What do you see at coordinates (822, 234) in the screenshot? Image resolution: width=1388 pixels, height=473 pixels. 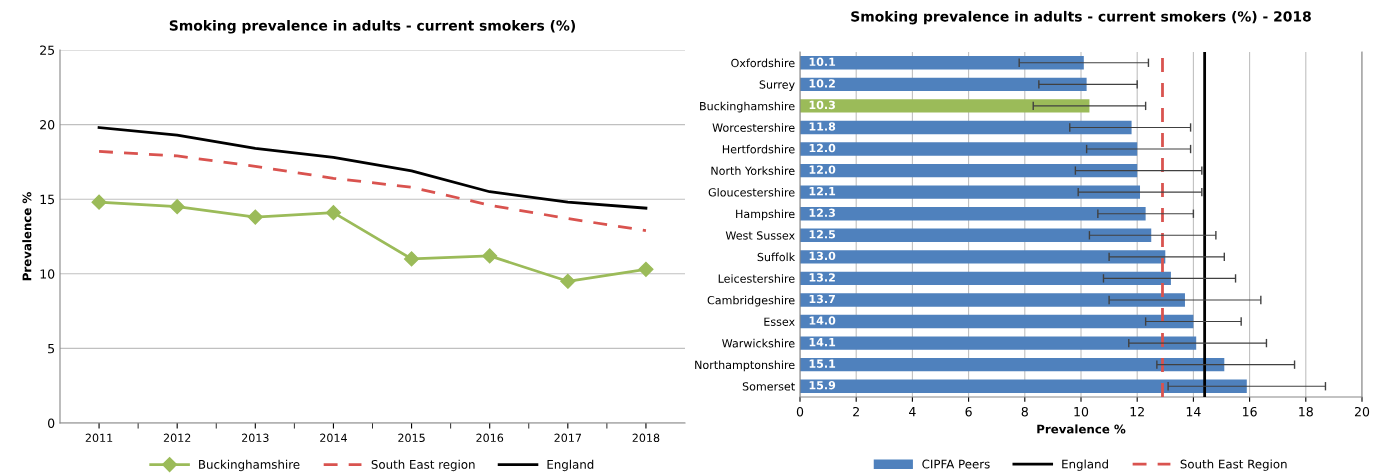 I see `data-label: 12.5` at bounding box center [822, 234].